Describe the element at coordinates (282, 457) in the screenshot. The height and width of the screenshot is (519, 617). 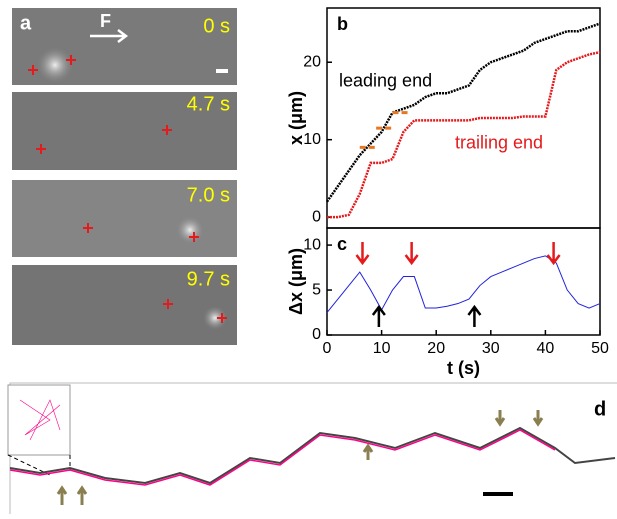
I see `trajectory-fit` at that location.